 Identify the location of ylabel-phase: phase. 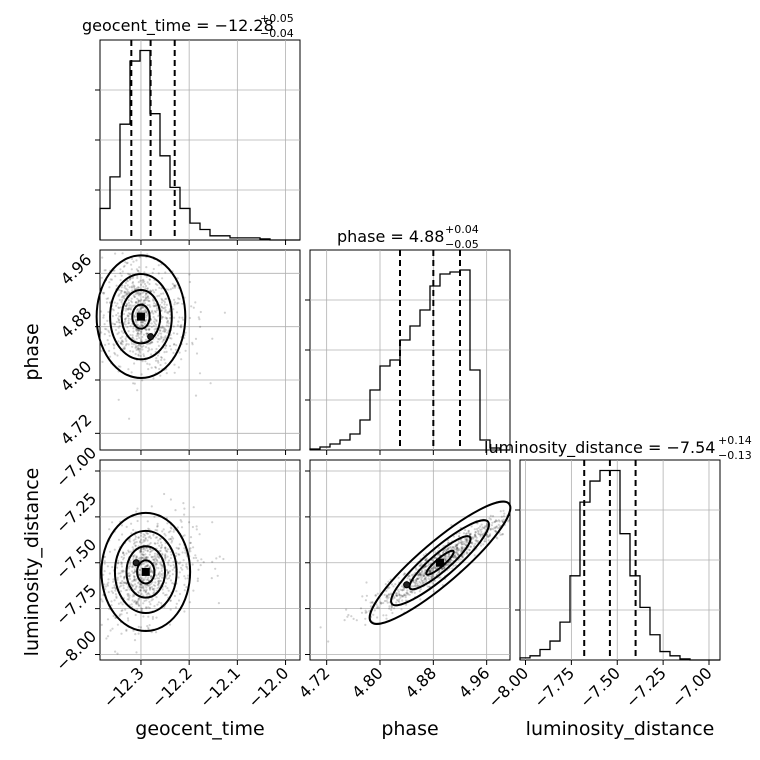
(32, 351).